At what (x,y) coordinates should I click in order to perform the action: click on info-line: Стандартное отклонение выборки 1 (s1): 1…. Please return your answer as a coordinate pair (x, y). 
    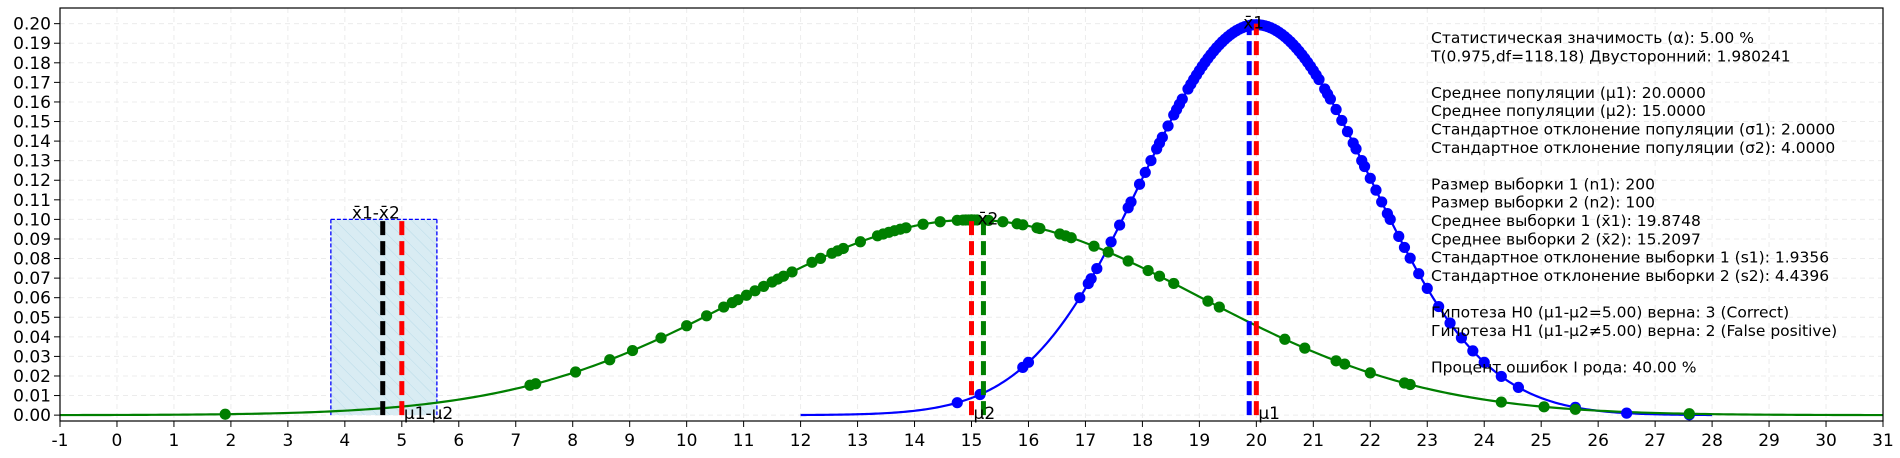
    Looking at the image, I should click on (1630, 258).